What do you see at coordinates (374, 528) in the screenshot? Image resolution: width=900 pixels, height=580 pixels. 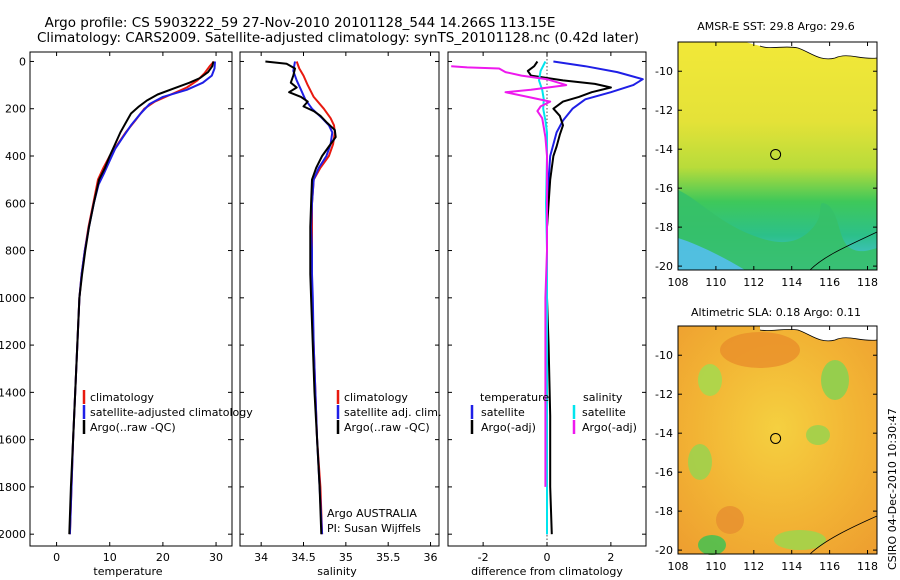 I see `salinity-annotation-pi: PI: Susan Wijffels` at bounding box center [374, 528].